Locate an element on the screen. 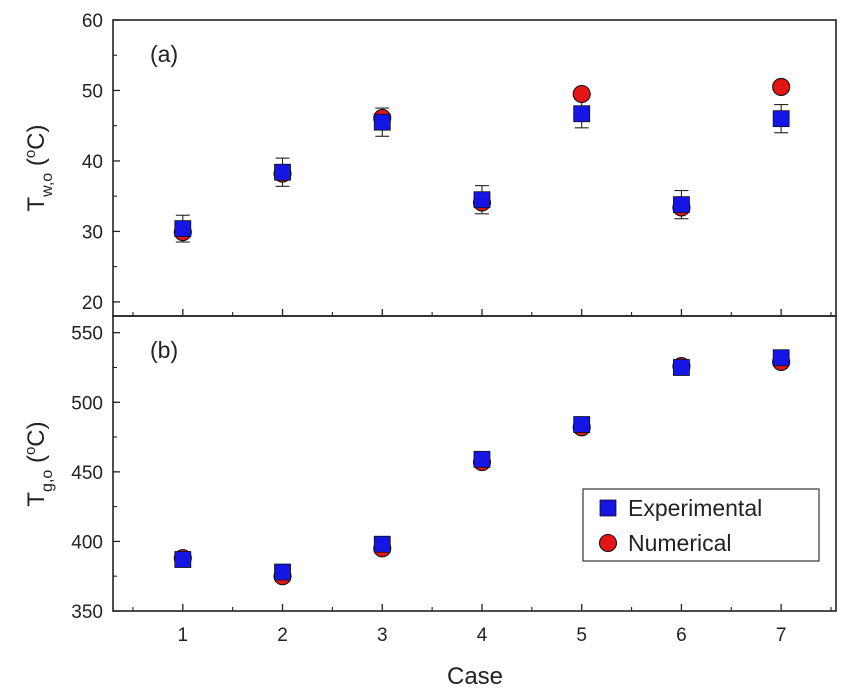  y-axis-title: Tw,o (oC) is located at coordinates (39, 167).